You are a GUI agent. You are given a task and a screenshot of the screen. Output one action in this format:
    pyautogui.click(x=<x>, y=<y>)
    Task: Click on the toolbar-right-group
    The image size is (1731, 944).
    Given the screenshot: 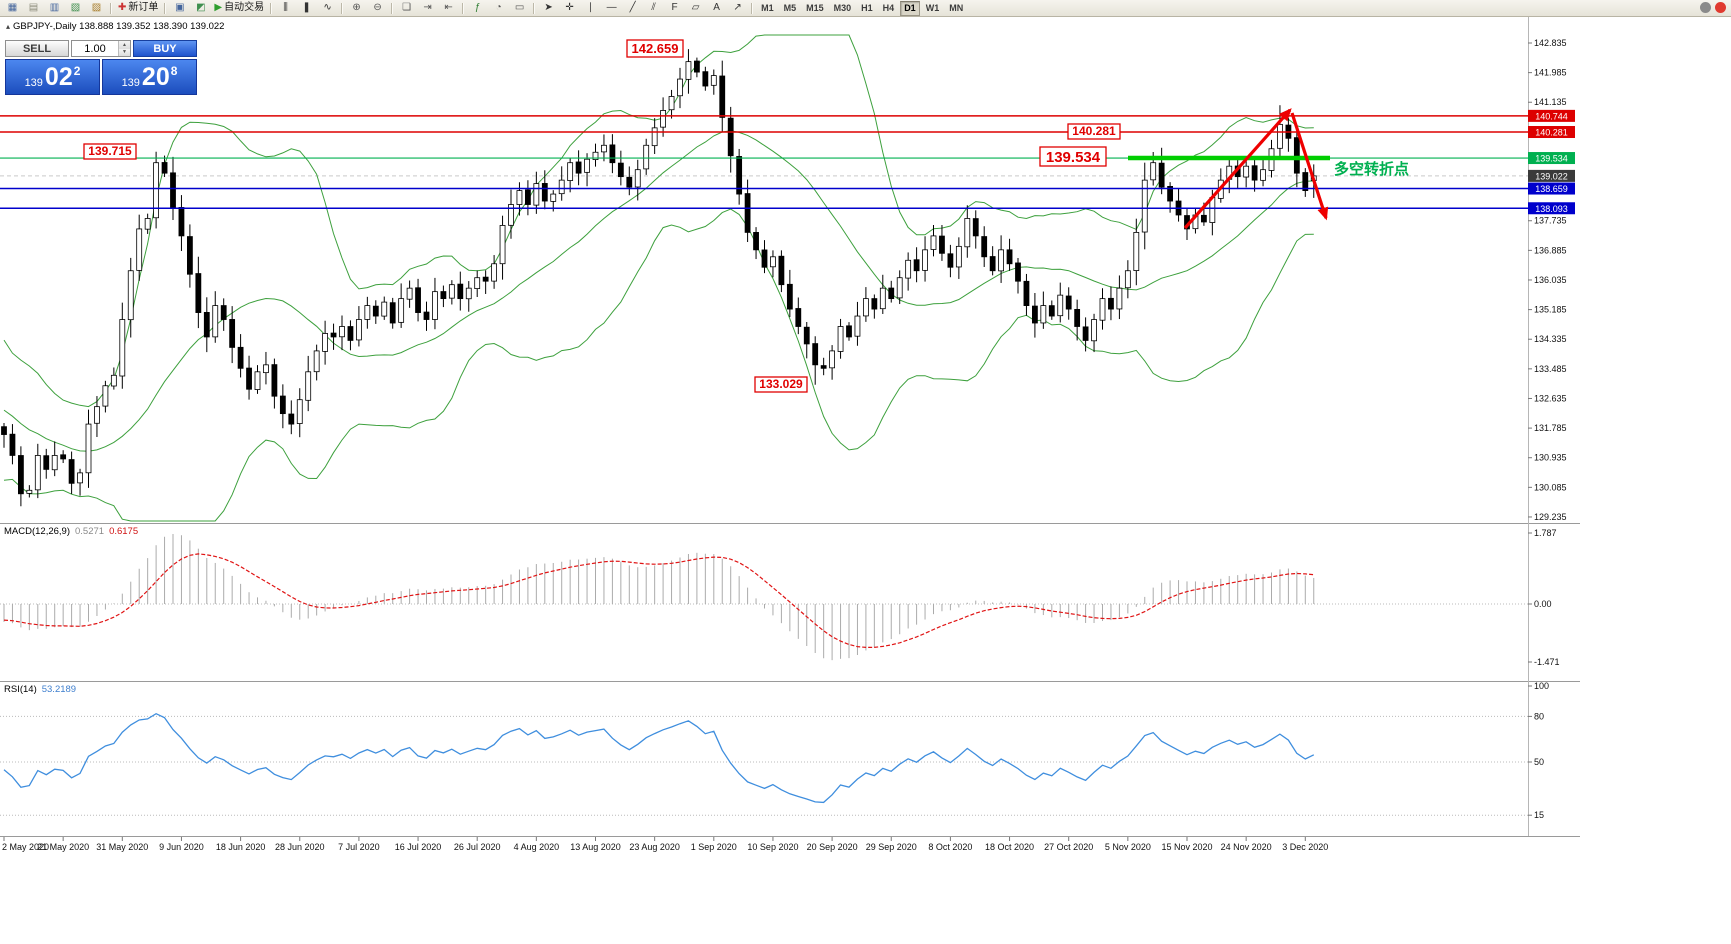 What is the action you would take?
    pyautogui.click(x=1713, y=7)
    